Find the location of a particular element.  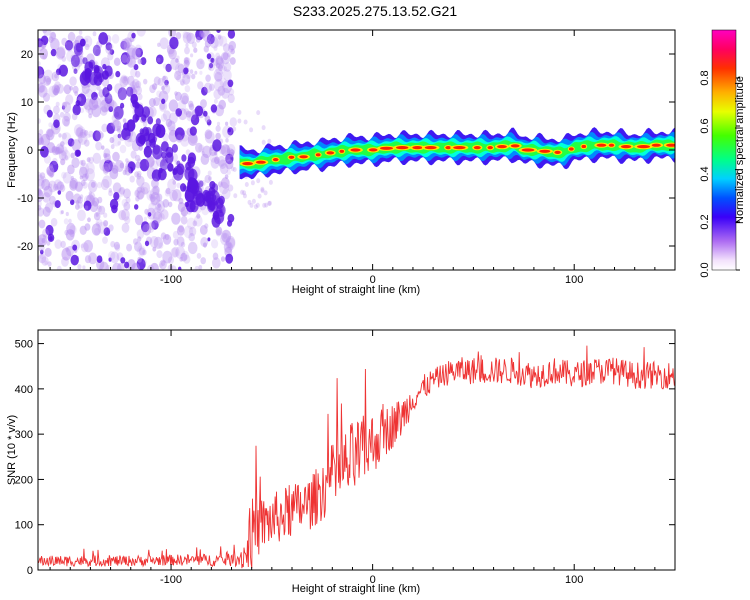

y-tick-label: 500 is located at coordinates (24, 345).